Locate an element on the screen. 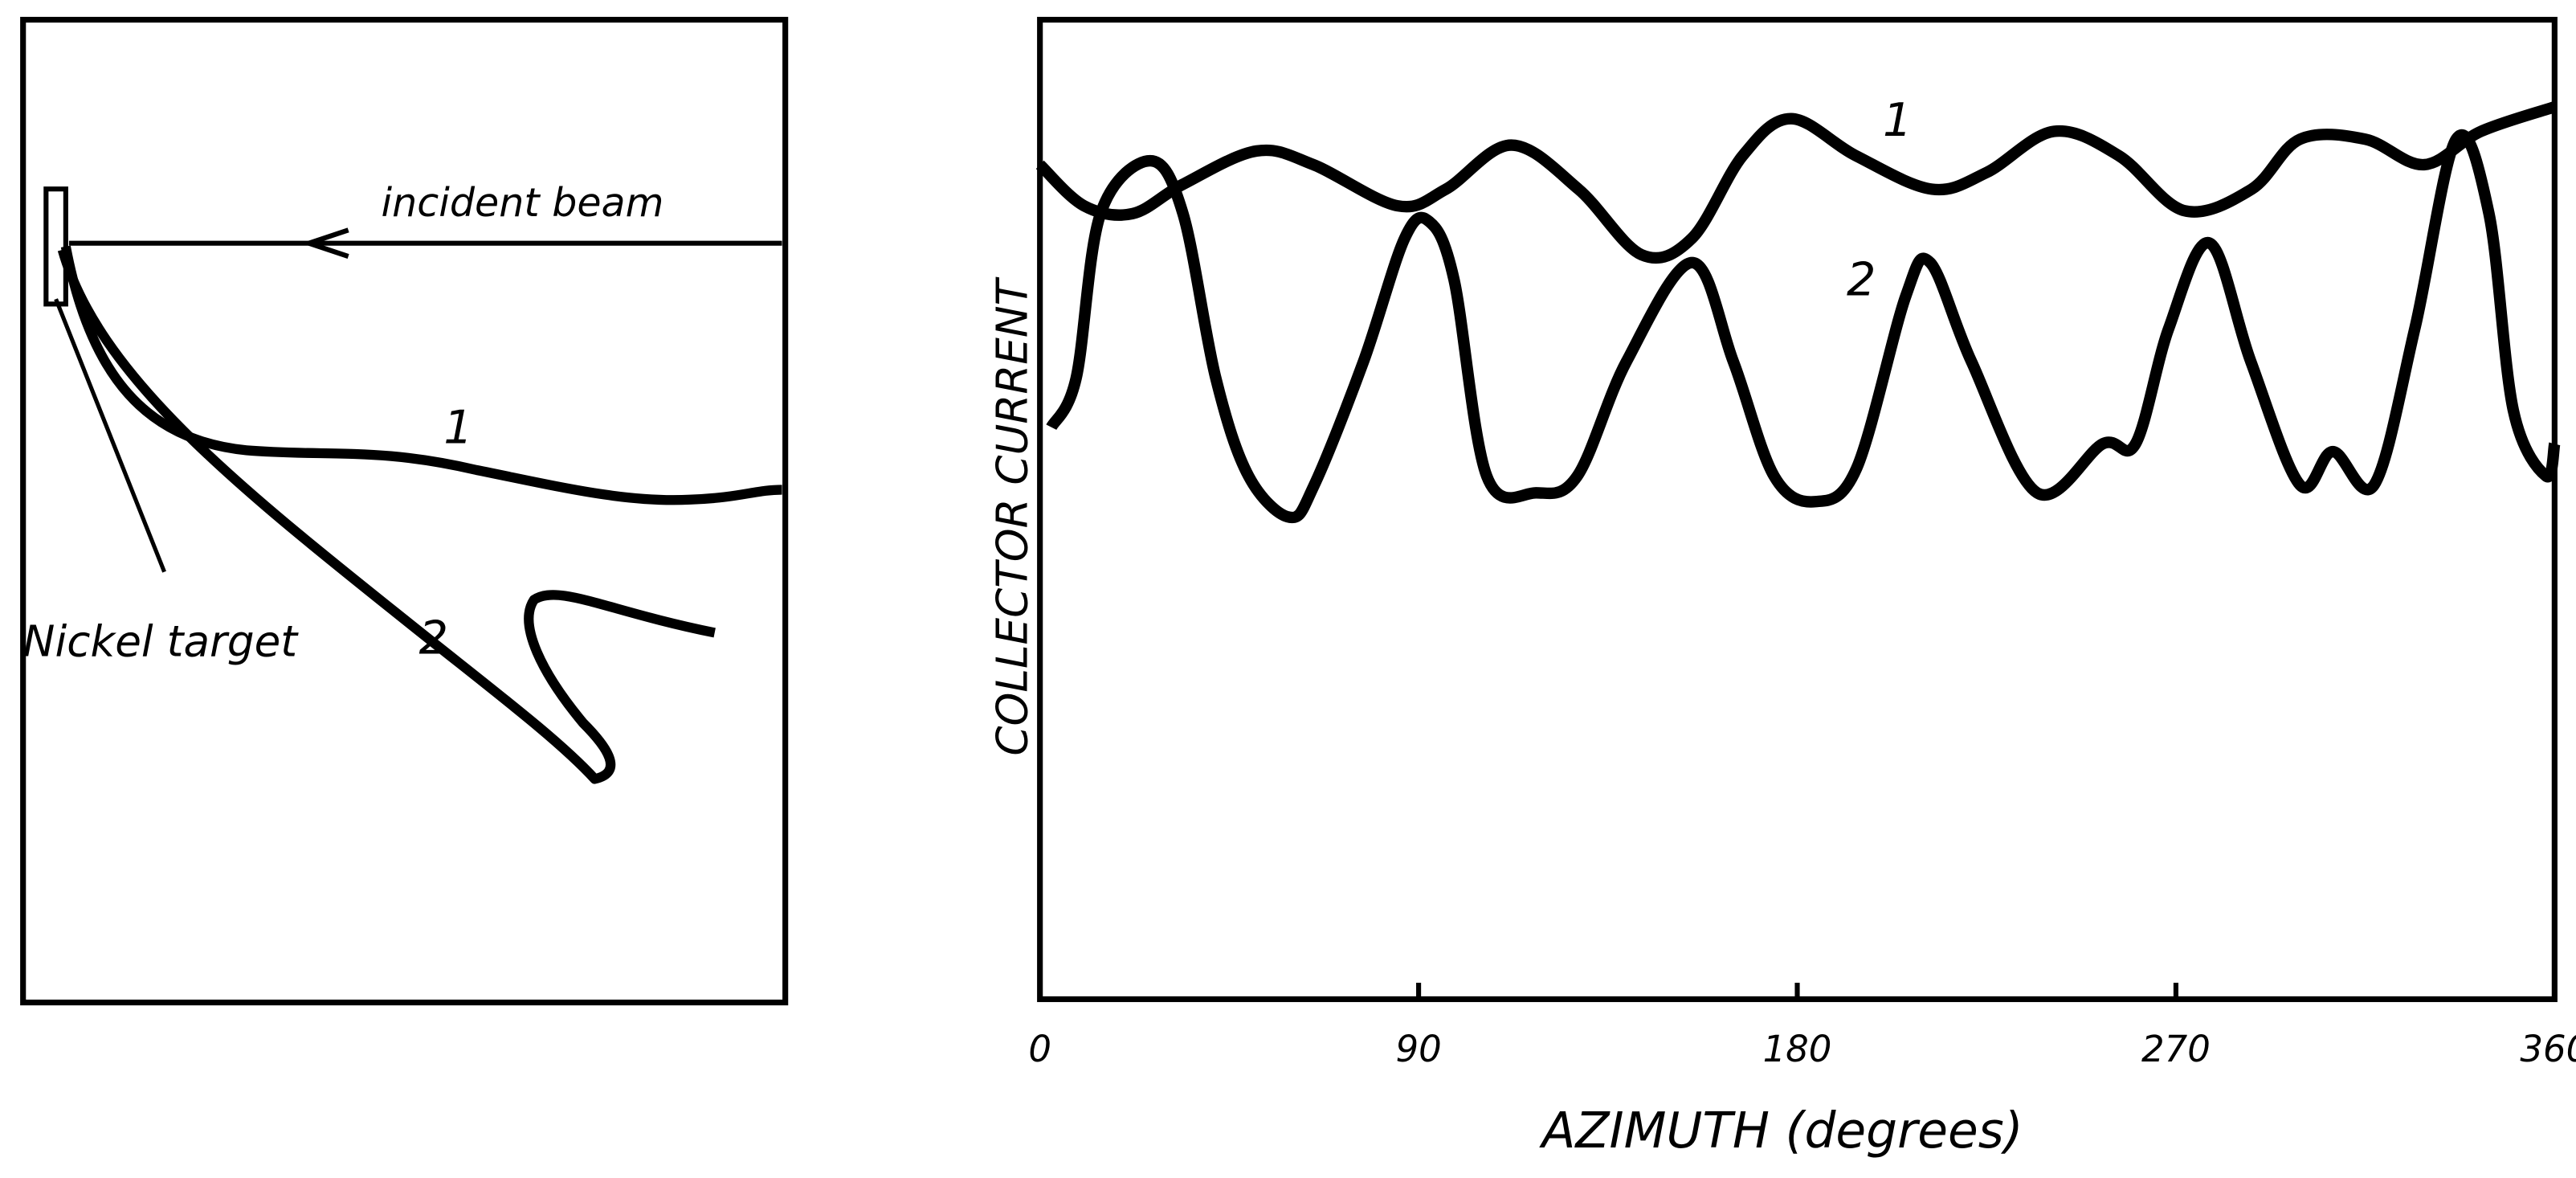 The height and width of the screenshot is (1178, 2576). x-axis-label: AZIMUTH (degrees) is located at coordinates (1781, 1131).